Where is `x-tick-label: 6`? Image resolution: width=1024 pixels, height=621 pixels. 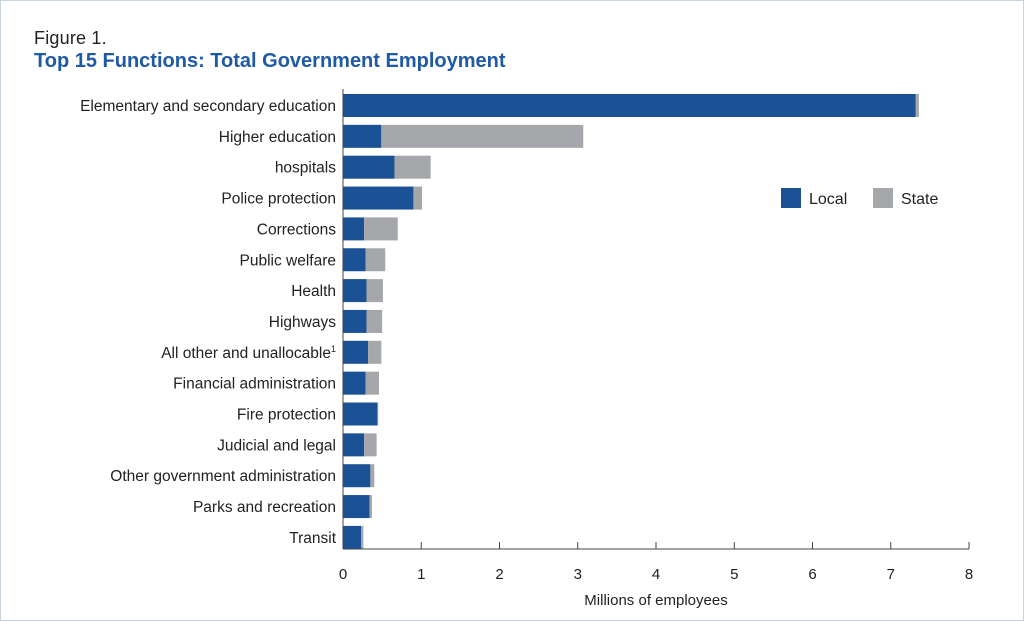 x-tick-label: 6 is located at coordinates (812, 574).